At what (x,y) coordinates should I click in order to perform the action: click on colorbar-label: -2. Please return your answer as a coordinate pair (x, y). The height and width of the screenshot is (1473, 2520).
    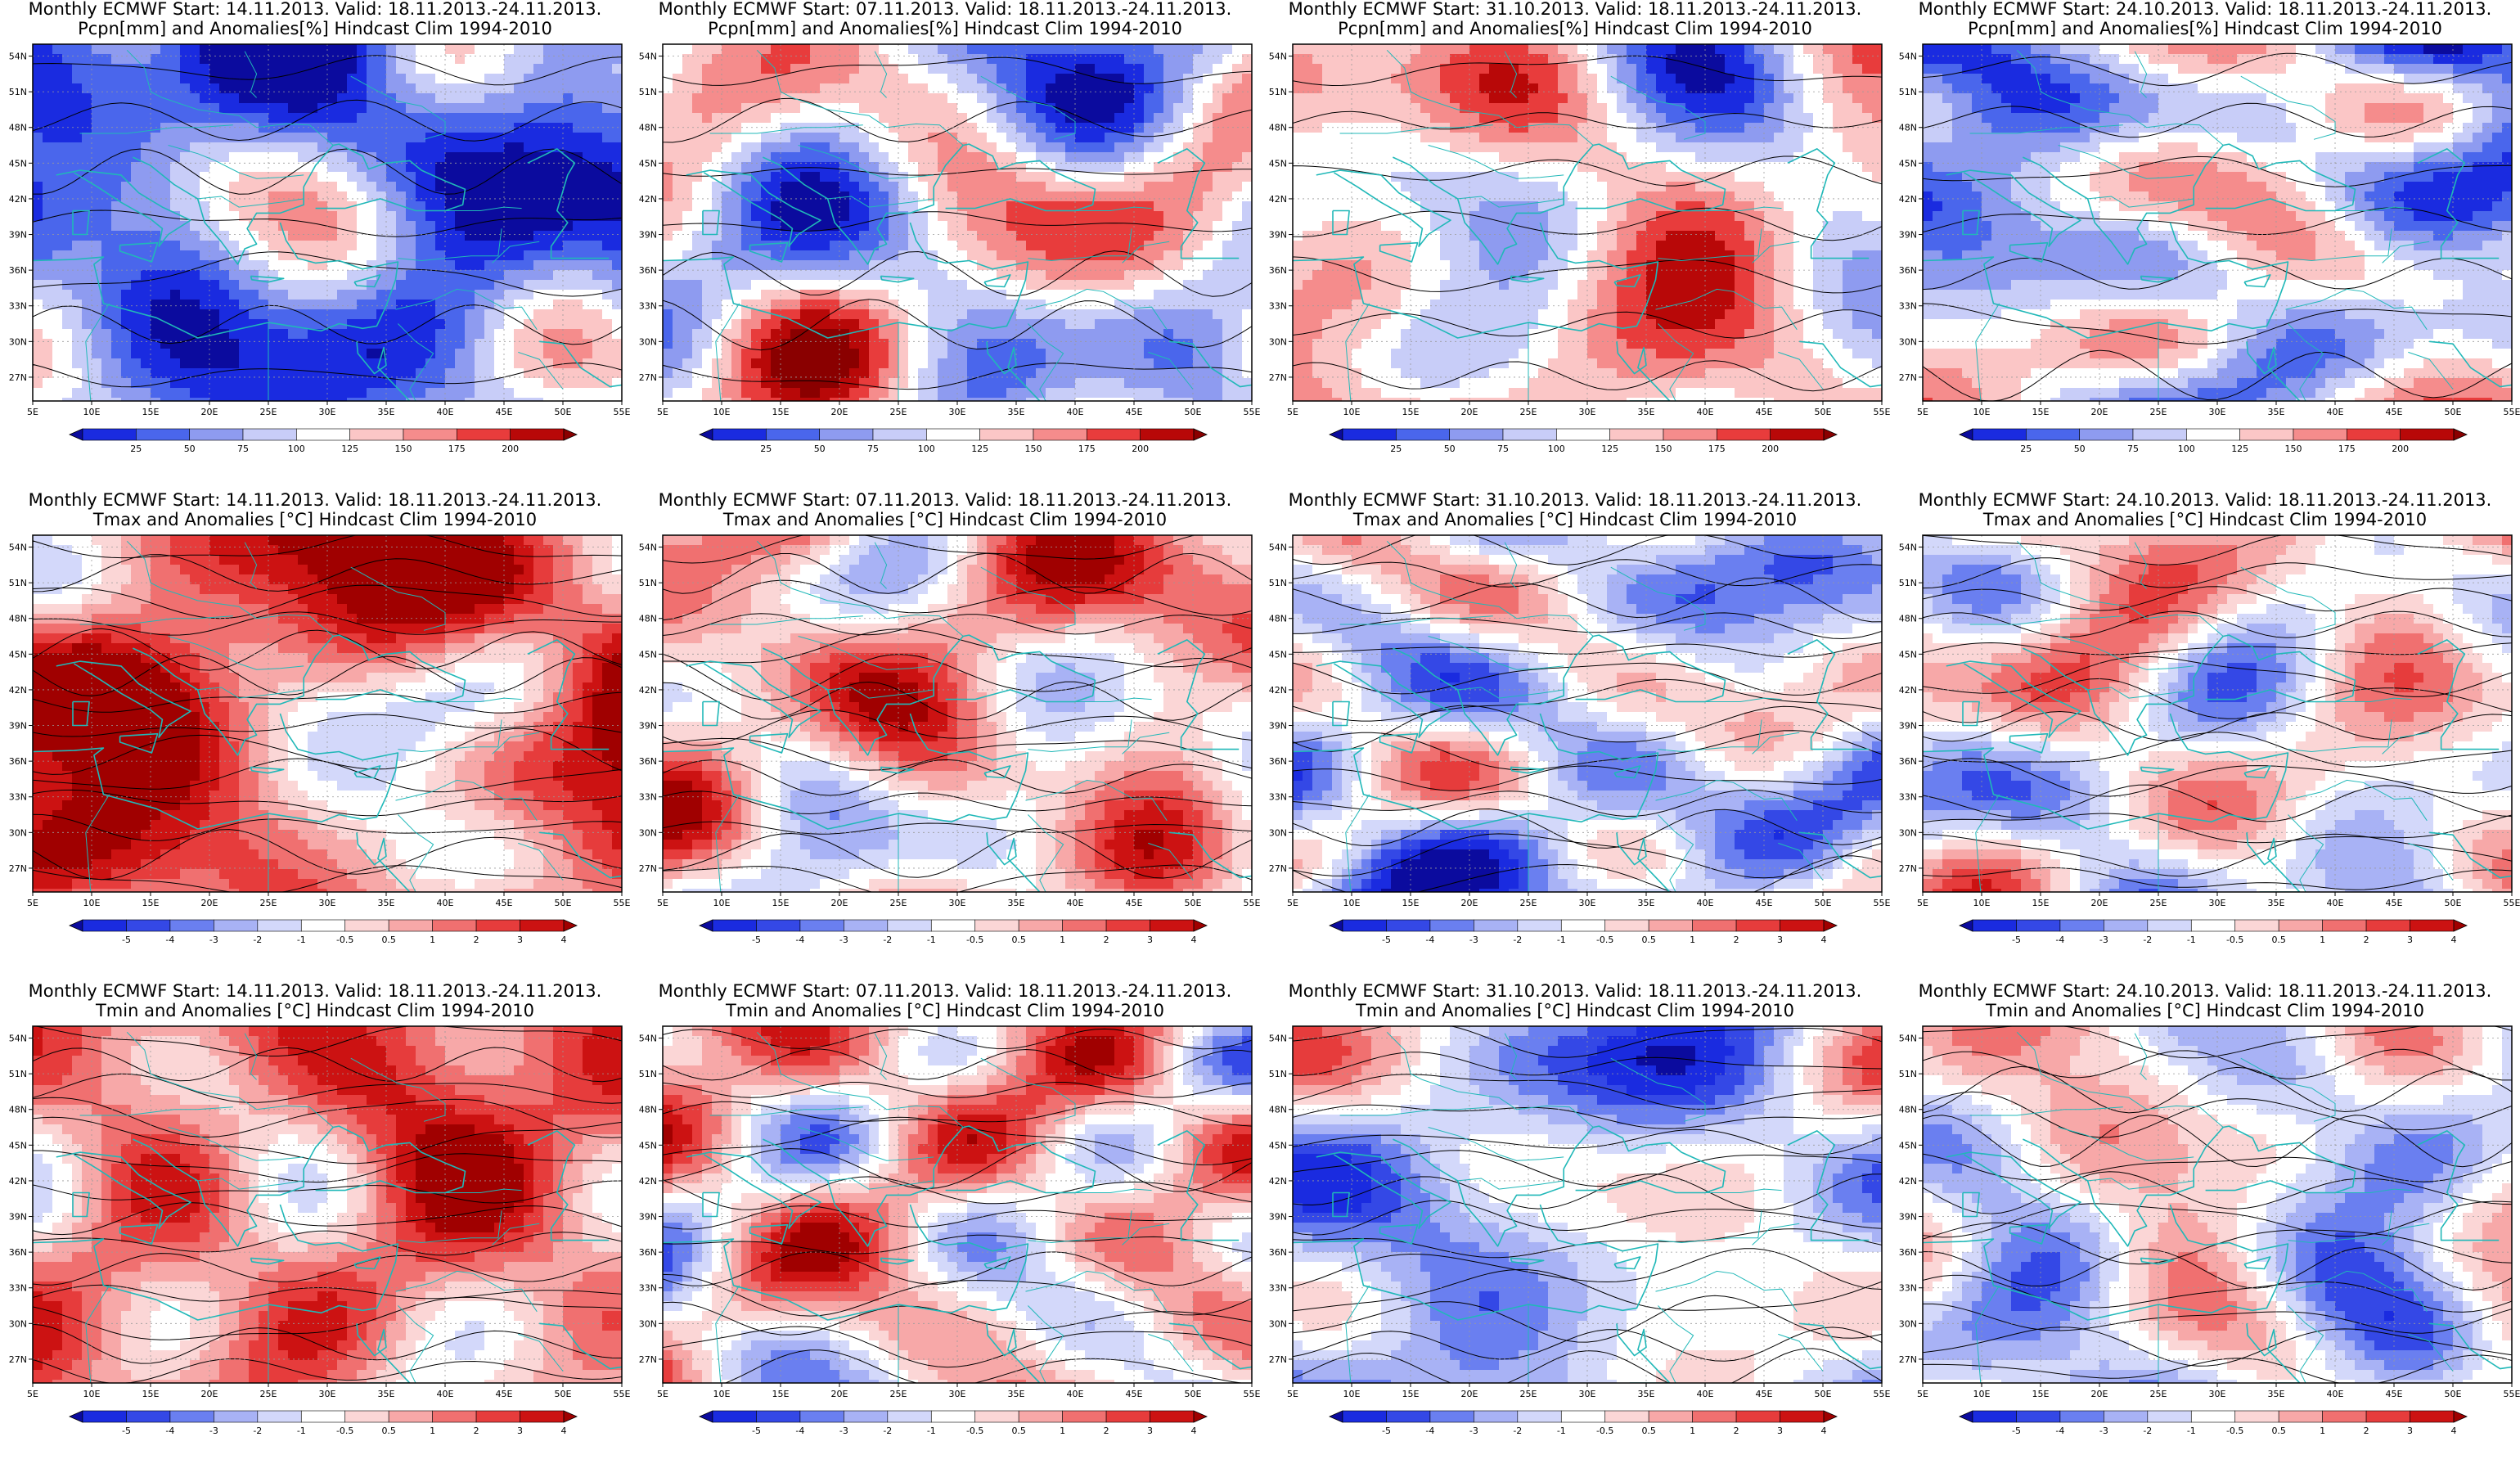
    Looking at the image, I should click on (1518, 1431).